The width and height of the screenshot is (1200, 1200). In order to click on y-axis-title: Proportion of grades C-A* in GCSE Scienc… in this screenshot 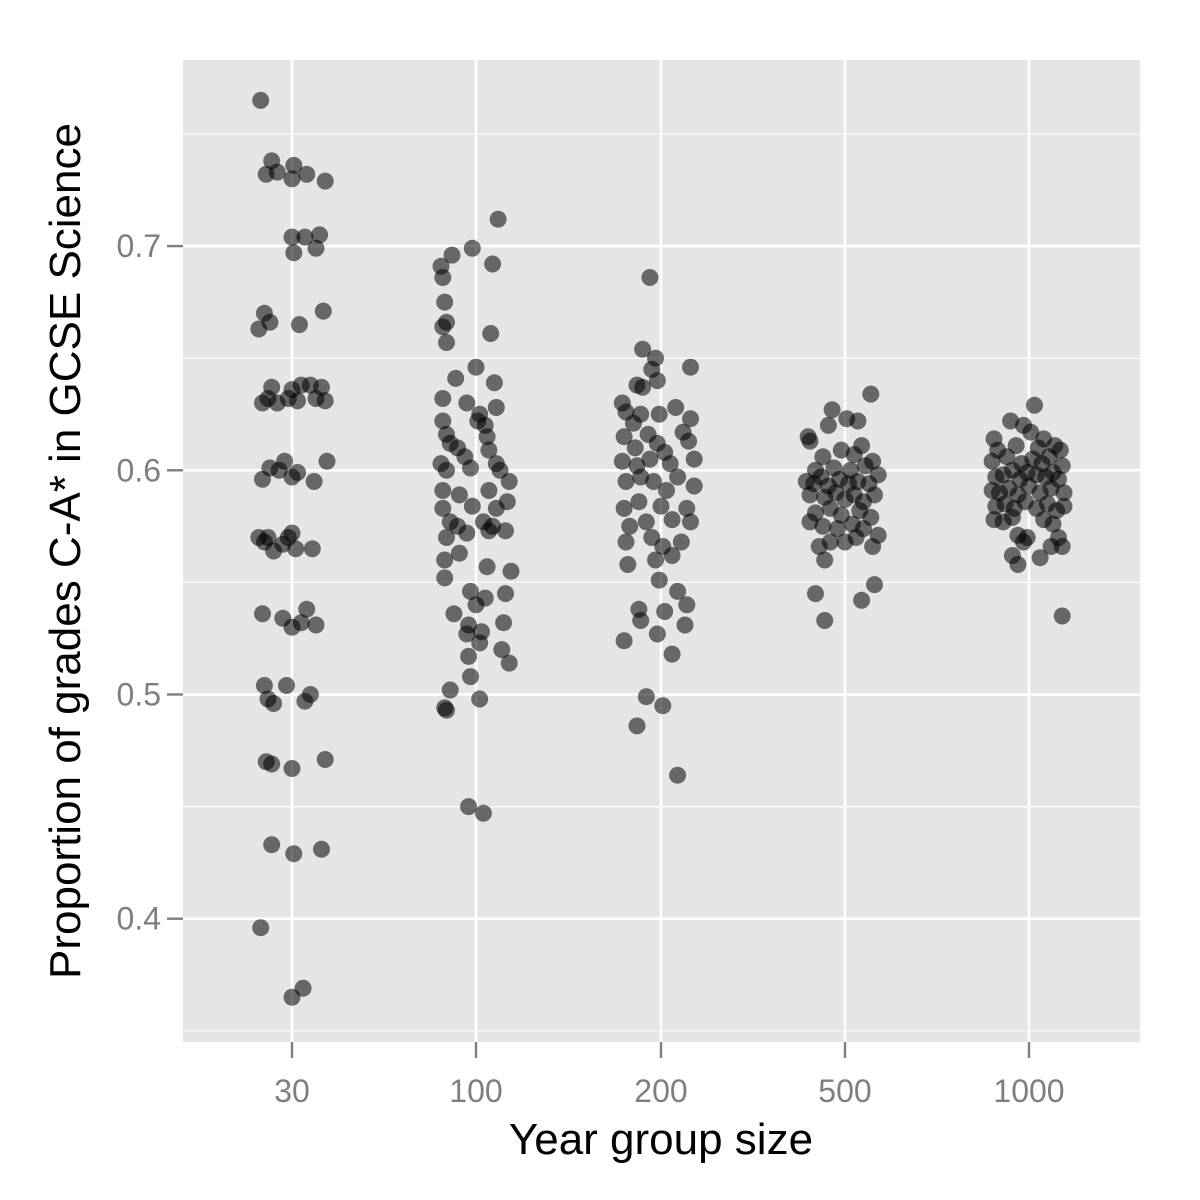, I will do `click(65, 551)`.